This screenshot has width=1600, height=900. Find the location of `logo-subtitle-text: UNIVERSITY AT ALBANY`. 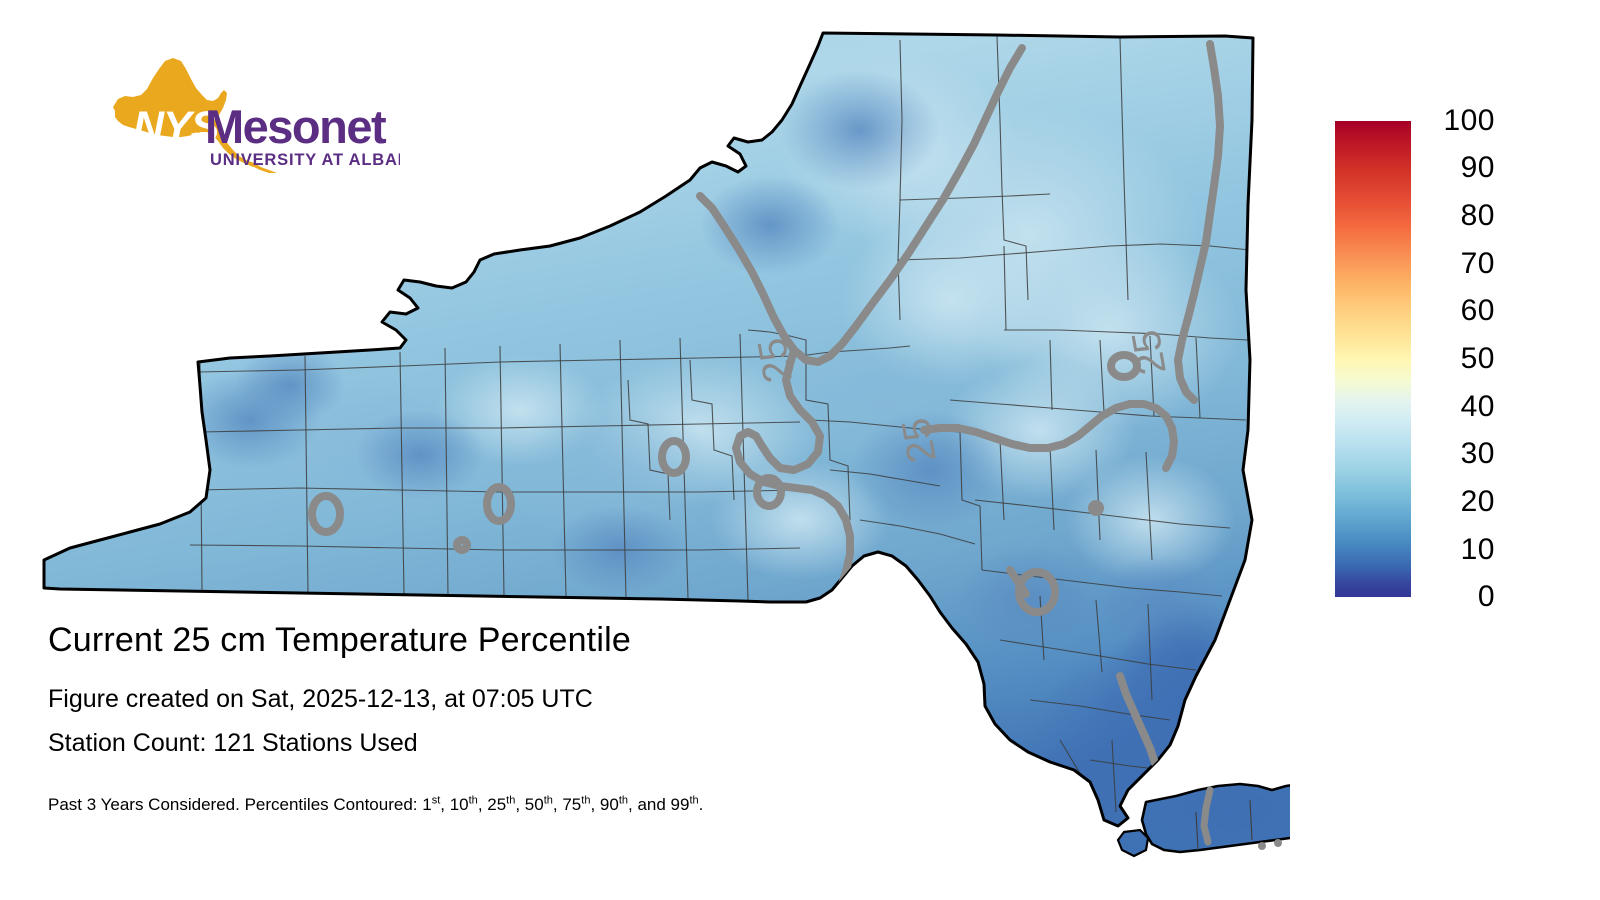

logo-subtitle-text: UNIVERSITY AT ALBANY is located at coordinates (305, 160).